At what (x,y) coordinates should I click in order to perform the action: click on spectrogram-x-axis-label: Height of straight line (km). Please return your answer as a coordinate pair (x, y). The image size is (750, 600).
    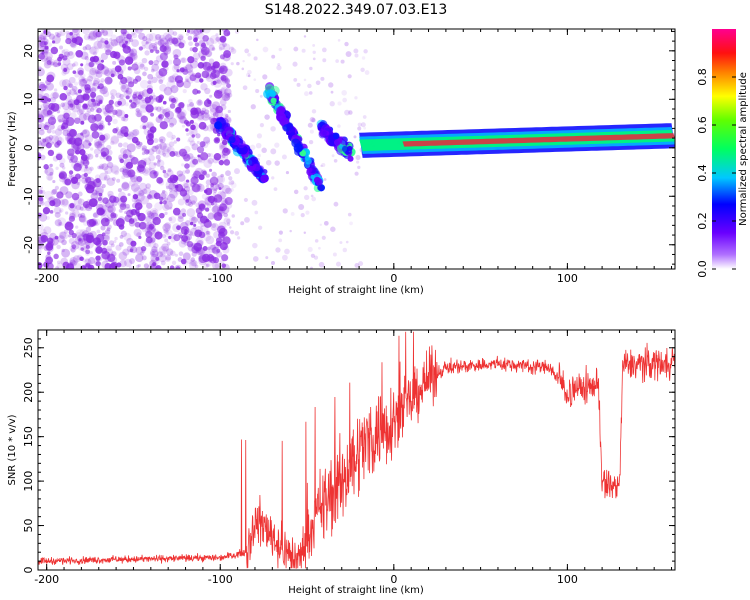
    Looking at the image, I should click on (356, 290).